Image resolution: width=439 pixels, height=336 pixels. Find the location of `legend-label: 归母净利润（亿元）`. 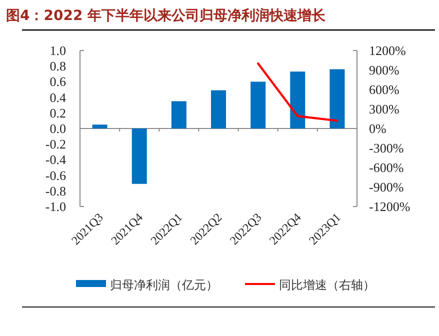

legend-label: 归母净利润（亿元） is located at coordinates (164, 285).